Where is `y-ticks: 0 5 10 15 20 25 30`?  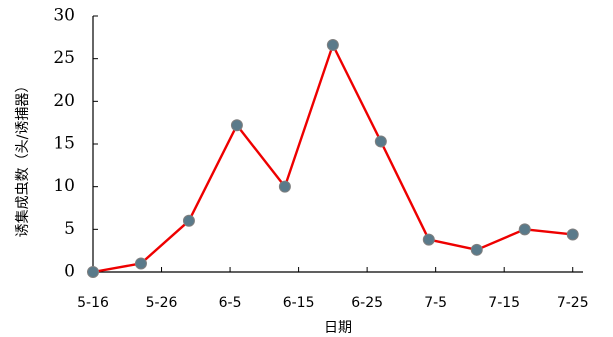 y-ticks: 0 5 10 15 20 25 30 is located at coordinates (75, 144).